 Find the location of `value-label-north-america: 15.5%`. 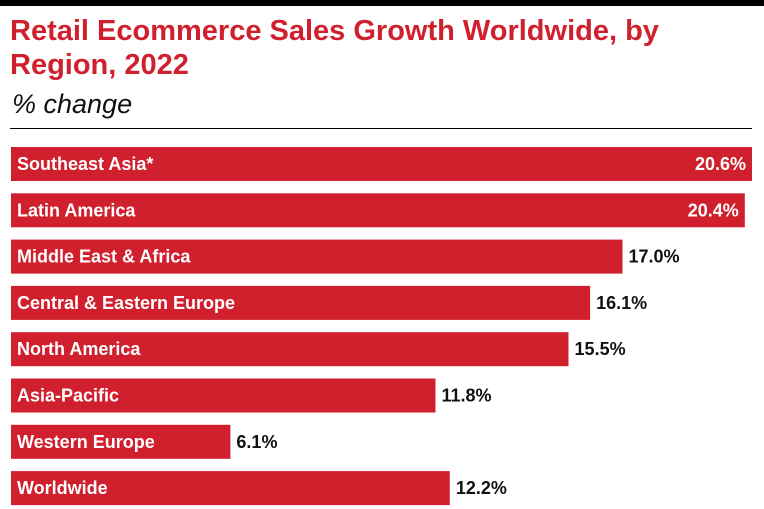

value-label-north-america: 15.5% is located at coordinates (600, 349).